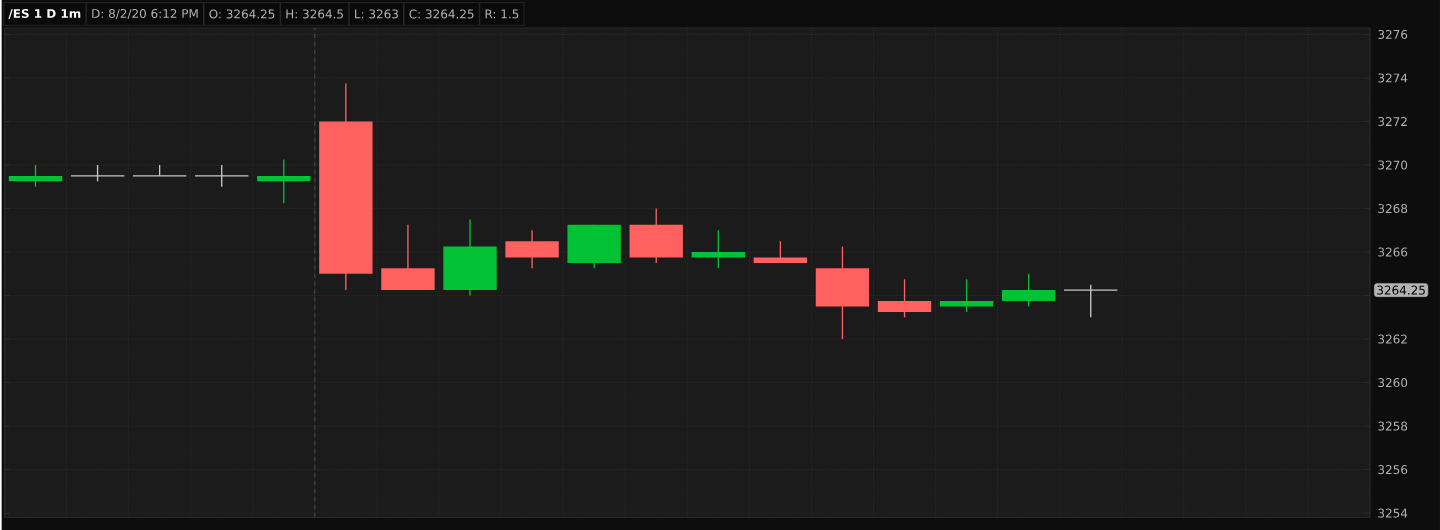 This screenshot has height=530, width=1440. Describe the element at coordinates (1393, 34) in the screenshot. I see `y-tick-label: 3276` at that location.